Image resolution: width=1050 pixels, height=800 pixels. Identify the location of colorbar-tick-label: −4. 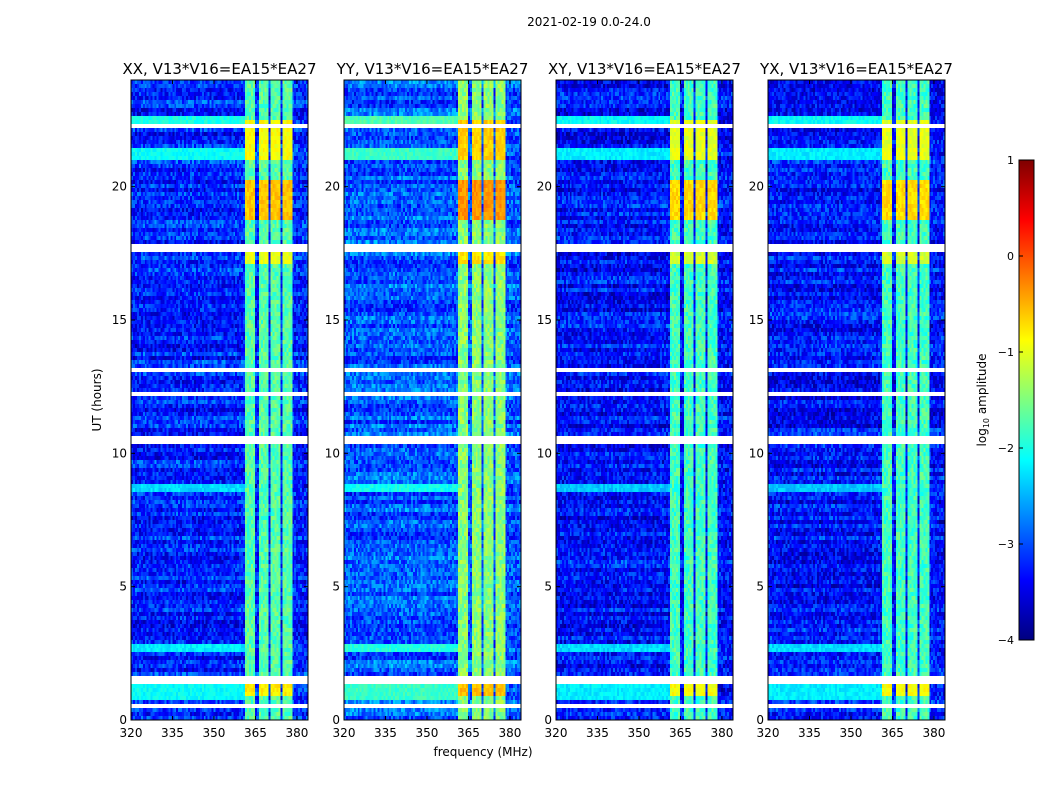
(1006, 640).